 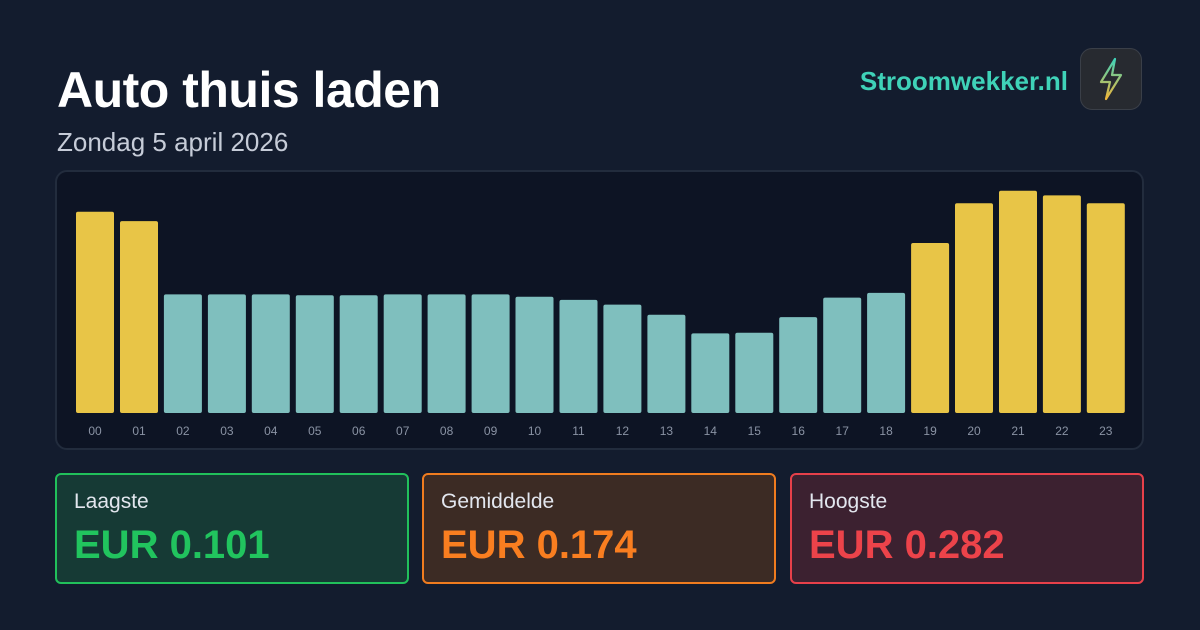 What do you see at coordinates (755, 431) in the screenshot?
I see `x-tick-label: 15` at bounding box center [755, 431].